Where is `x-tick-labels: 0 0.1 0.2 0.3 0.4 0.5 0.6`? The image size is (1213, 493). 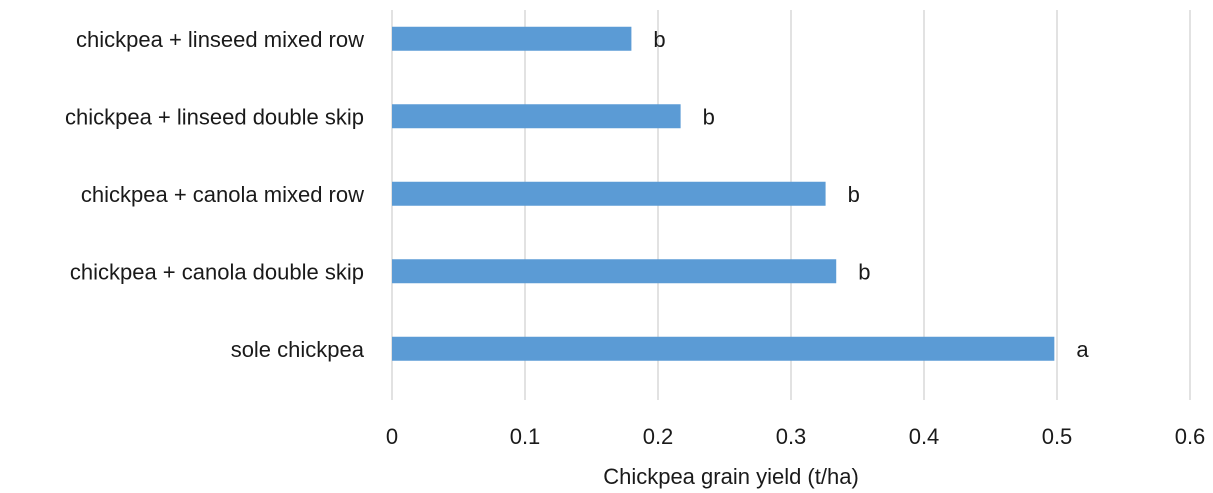
x-tick-labels: 0 0.1 0.2 0.3 0.4 0.5 0.6 is located at coordinates (795, 436).